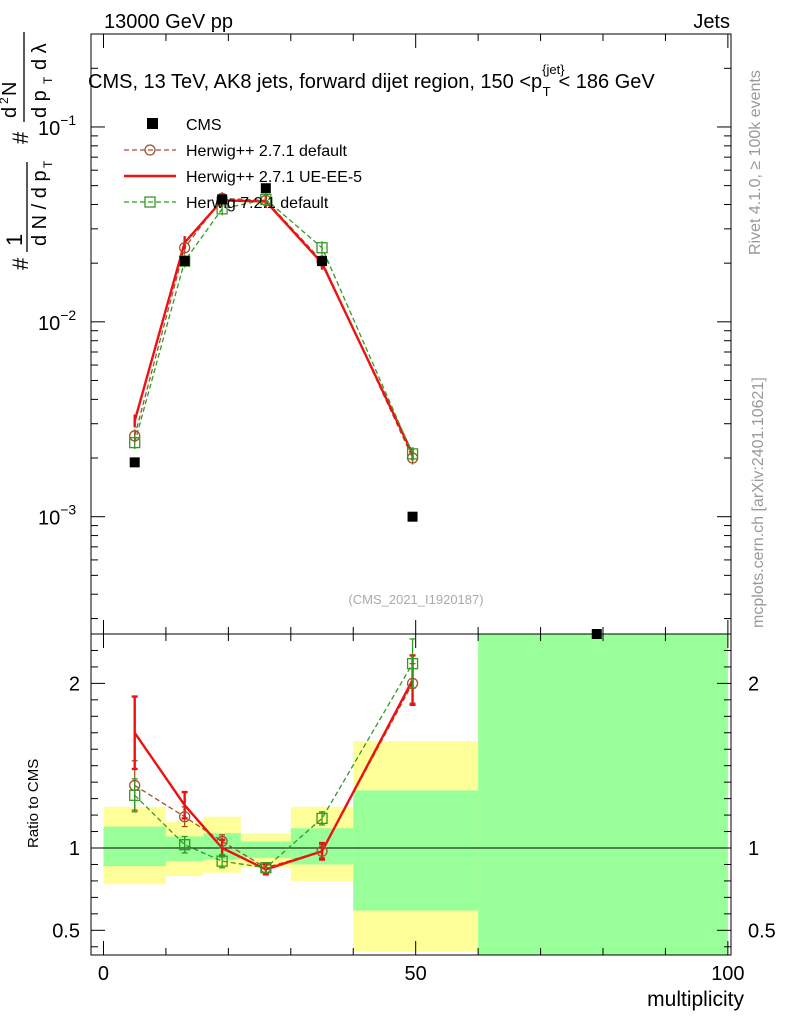 The height and width of the screenshot is (1024, 786). Describe the element at coordinates (274, 177) in the screenshot. I see `legend-label-herwig-ue-ee-5: Herwig++ 2.7.1 UE-EE-5` at that location.